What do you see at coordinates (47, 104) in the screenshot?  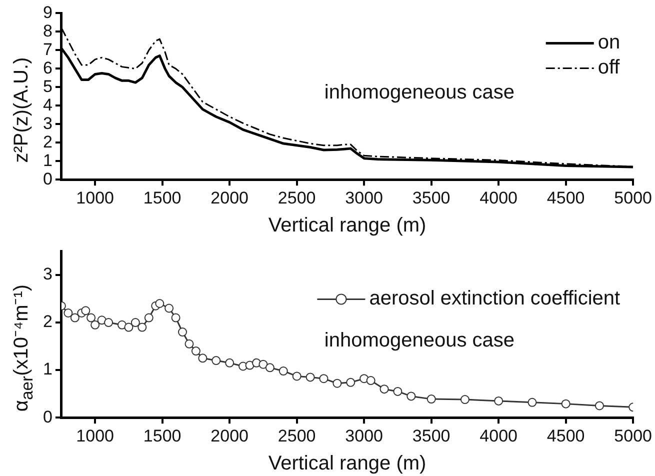 I see `y-tick-label: 4` at bounding box center [47, 104].